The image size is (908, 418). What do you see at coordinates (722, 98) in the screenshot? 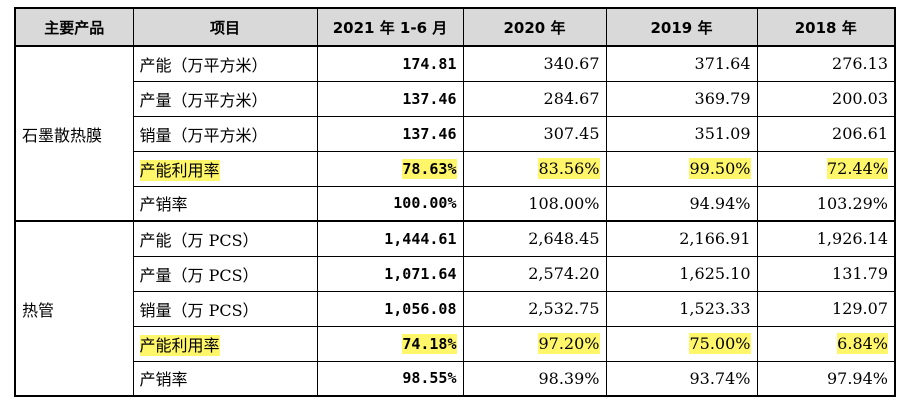
I see `value-2019-text: 369.79` at bounding box center [722, 98].